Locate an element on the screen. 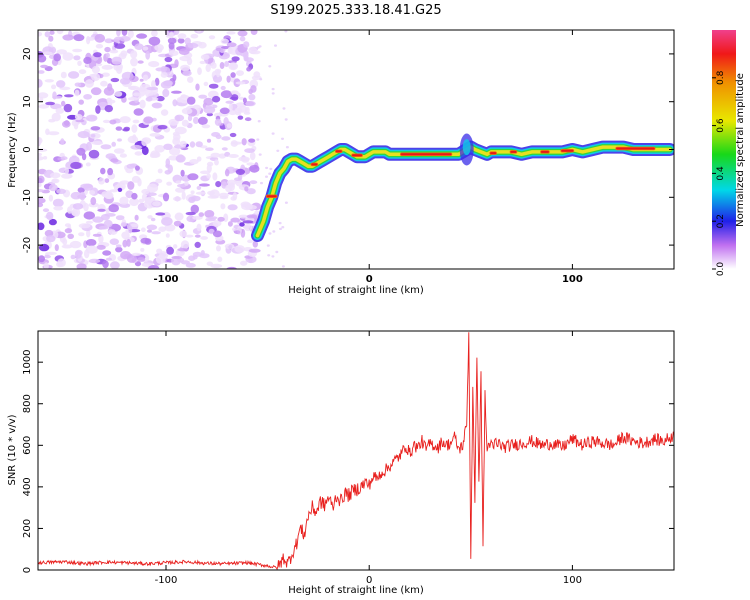 This screenshot has height=600, width=750. y-tick-label: 0 is located at coordinates (27, 149).